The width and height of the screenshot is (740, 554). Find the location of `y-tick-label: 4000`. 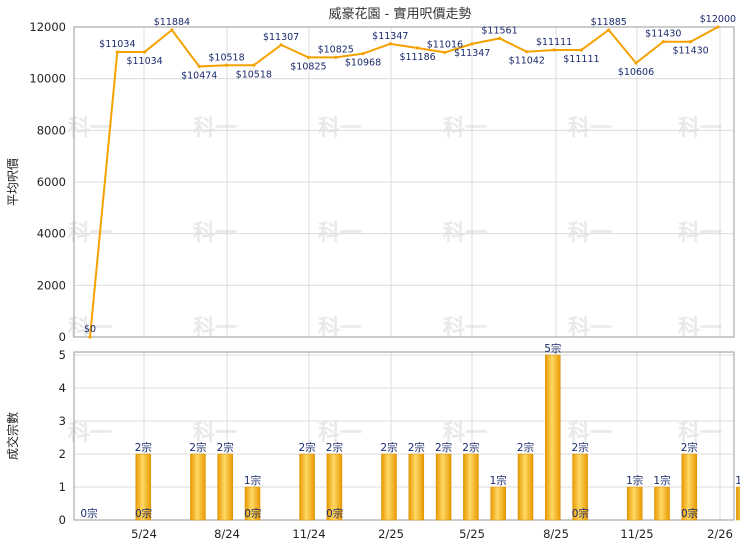

y-tick-label: 4000 is located at coordinates (51, 234).